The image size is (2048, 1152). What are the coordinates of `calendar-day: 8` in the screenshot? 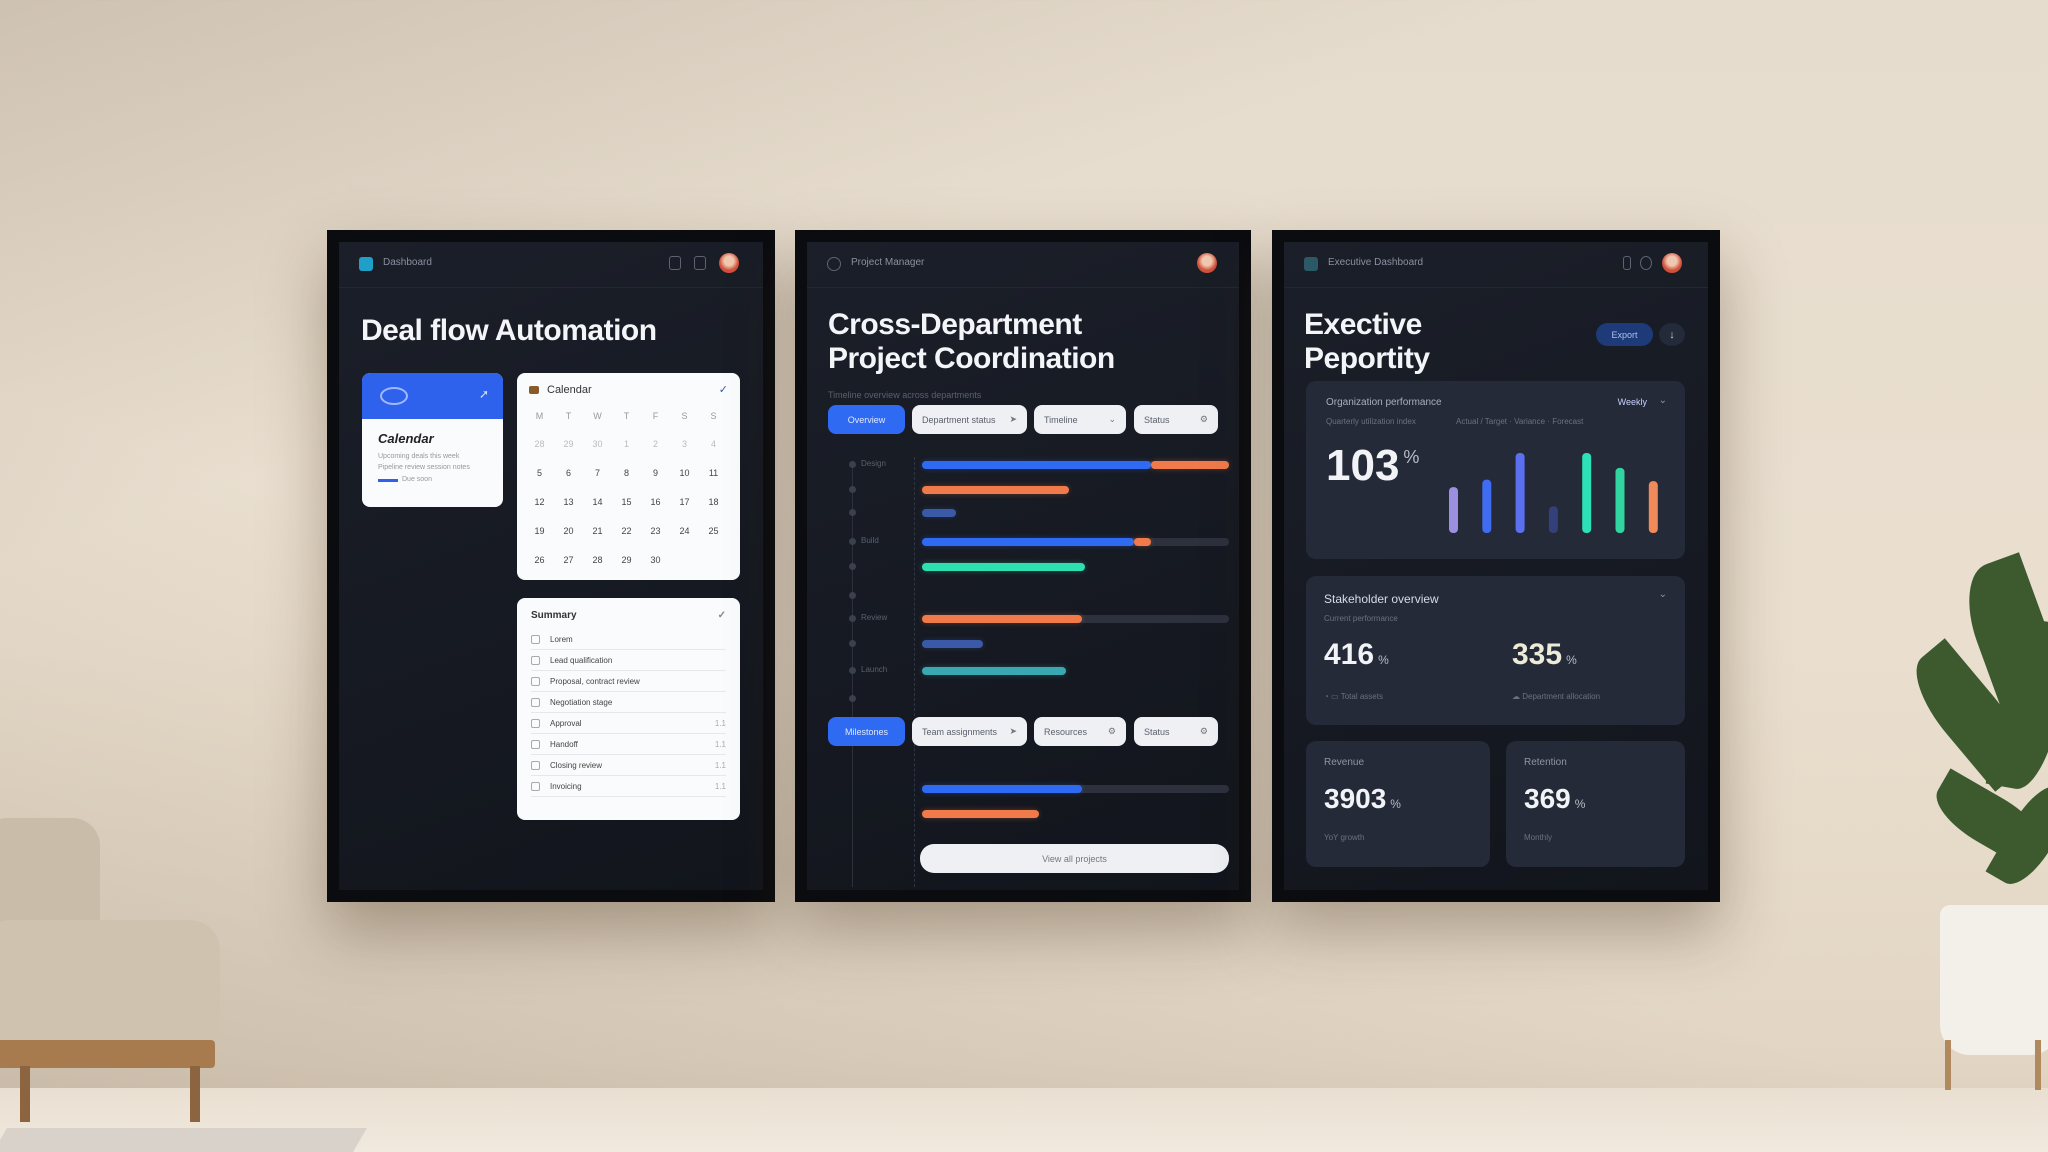 It's located at (626, 473).